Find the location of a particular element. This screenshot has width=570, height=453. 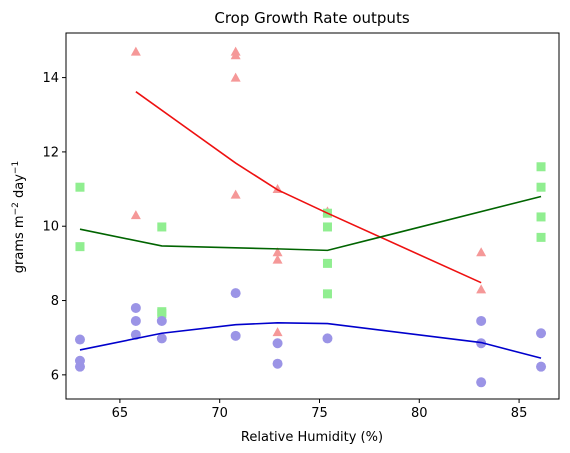

x-tick-label-85: 85 is located at coordinates (519, 413).